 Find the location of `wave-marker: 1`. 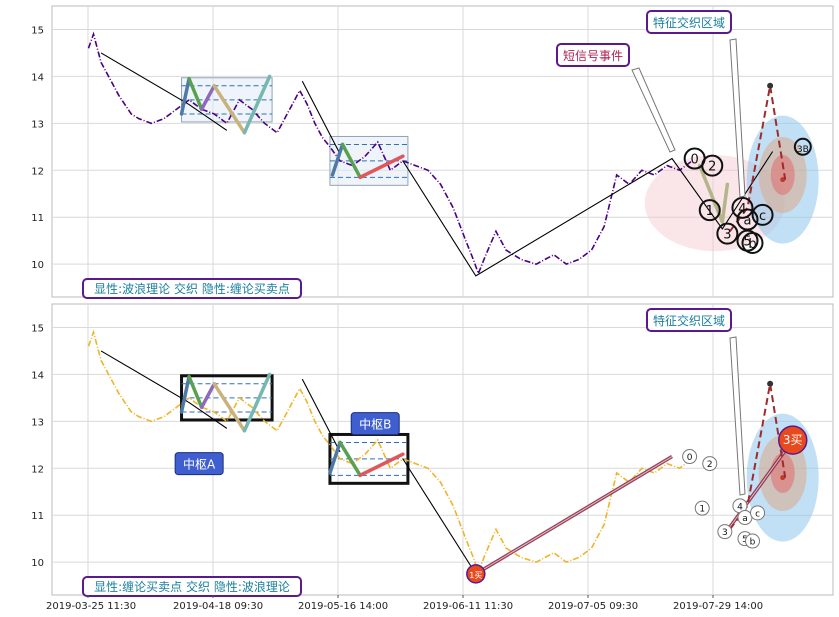

wave-marker: 1 is located at coordinates (702, 508).